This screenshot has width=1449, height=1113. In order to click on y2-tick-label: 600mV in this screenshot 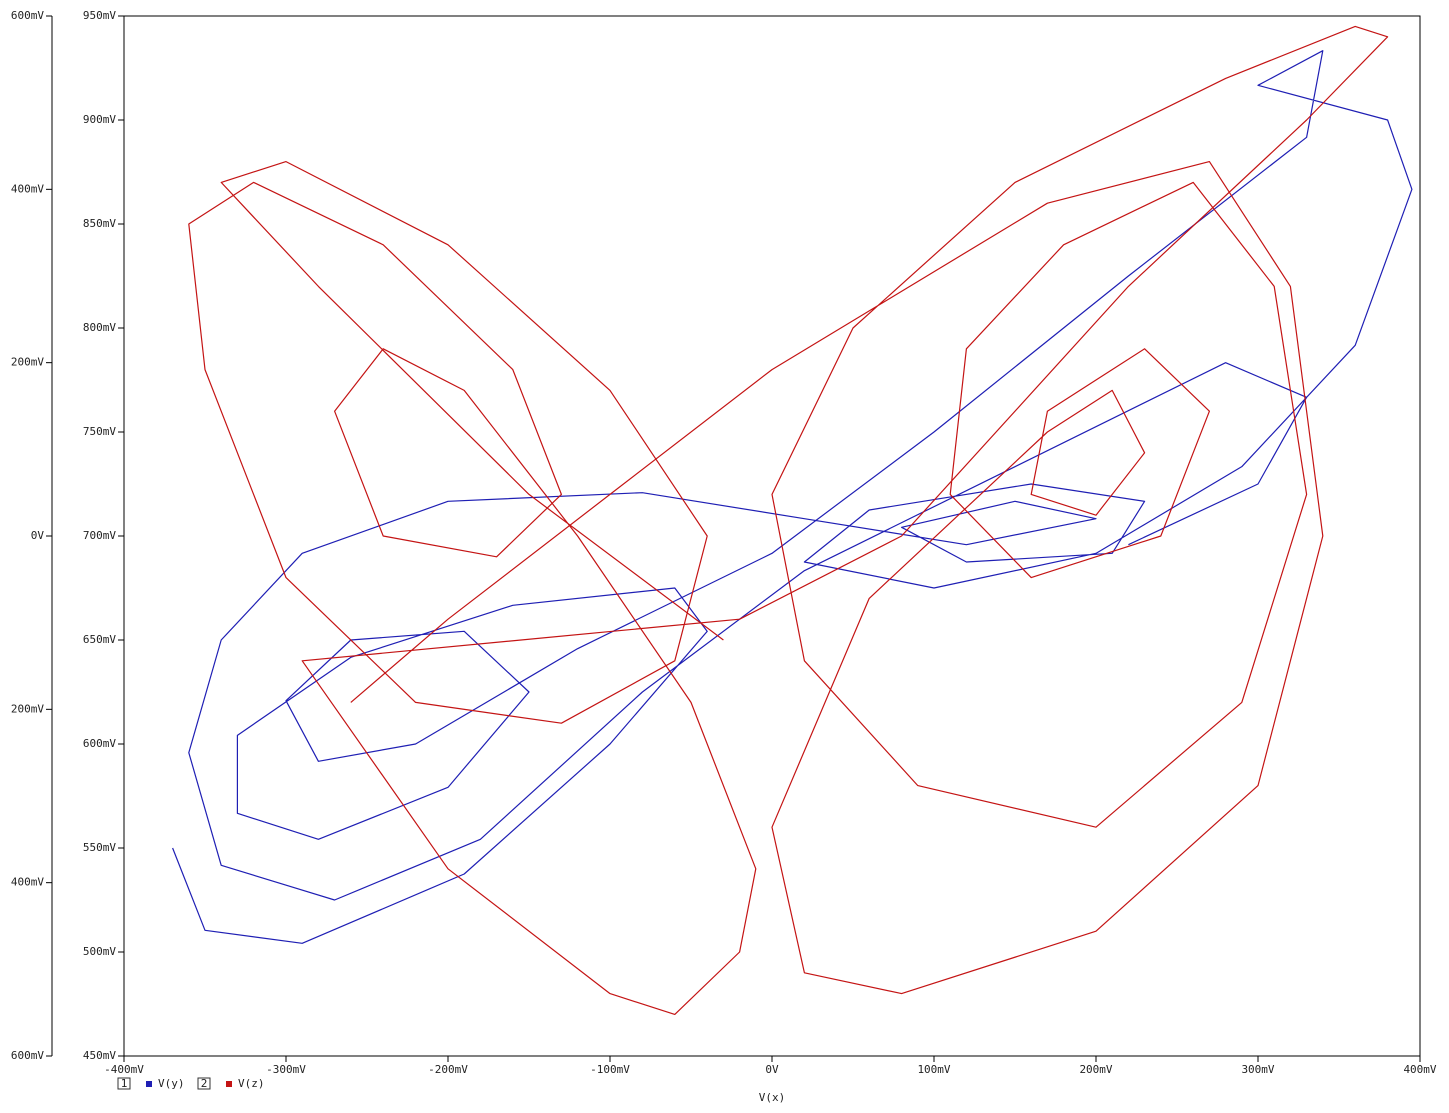, I will do `click(99, 743)`.